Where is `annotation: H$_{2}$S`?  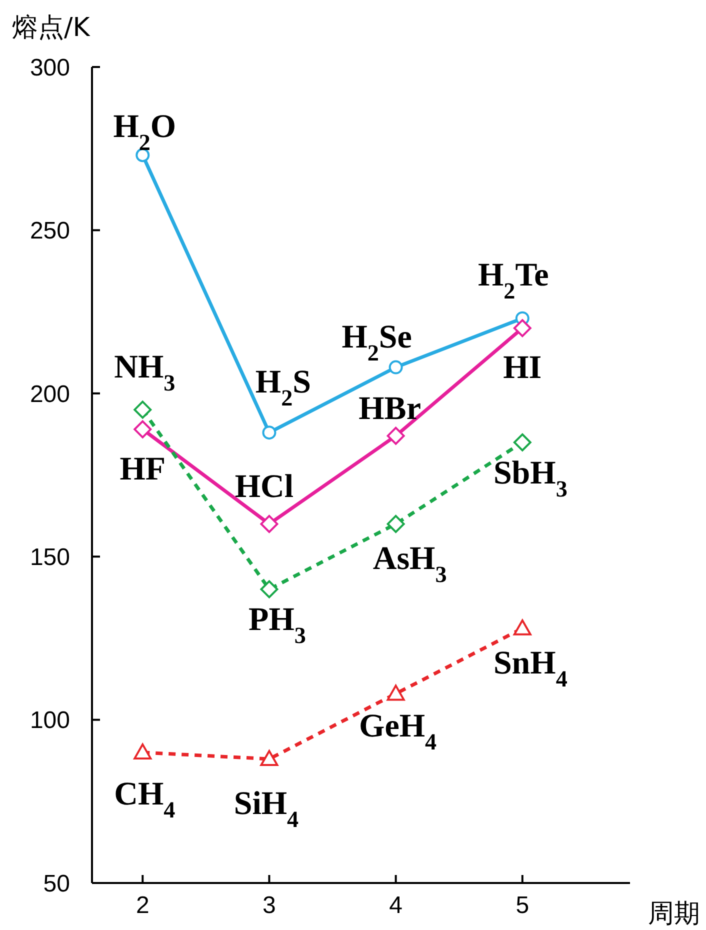 annotation: H$_{2}$S is located at coordinates (283, 387).